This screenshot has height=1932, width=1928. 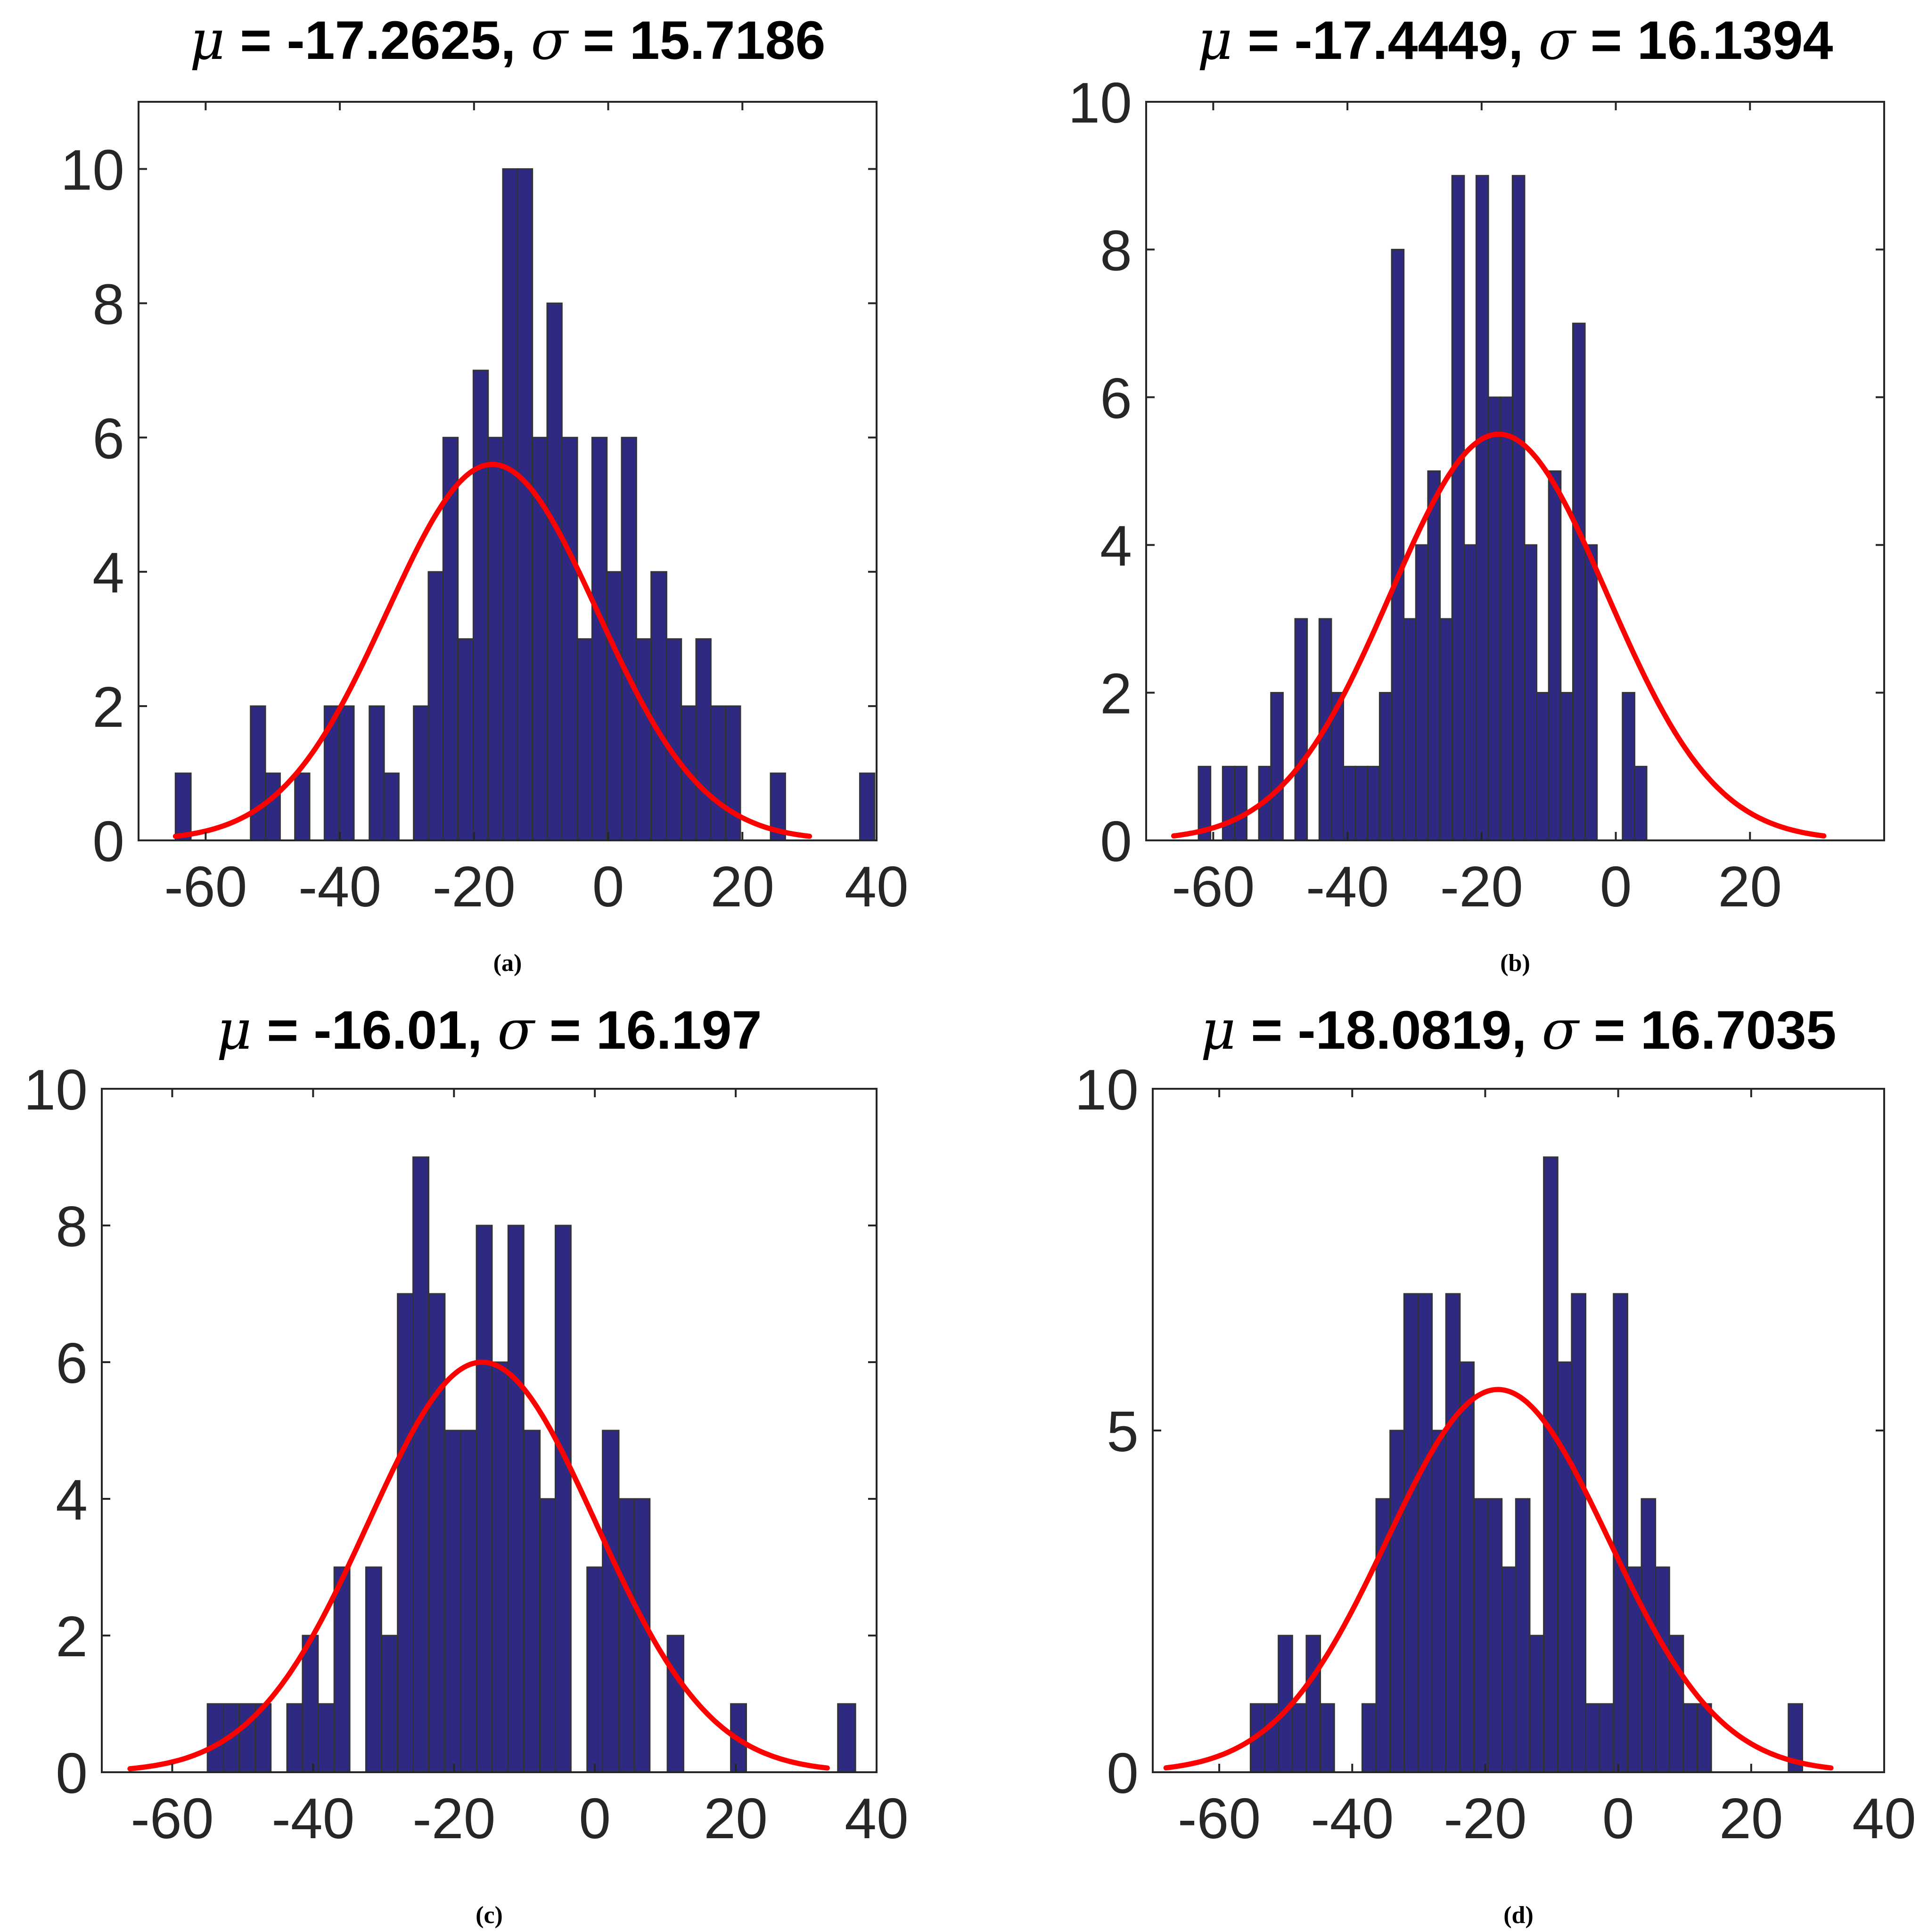 I want to click on panel-caption: (d), so click(x=1518, y=1915).